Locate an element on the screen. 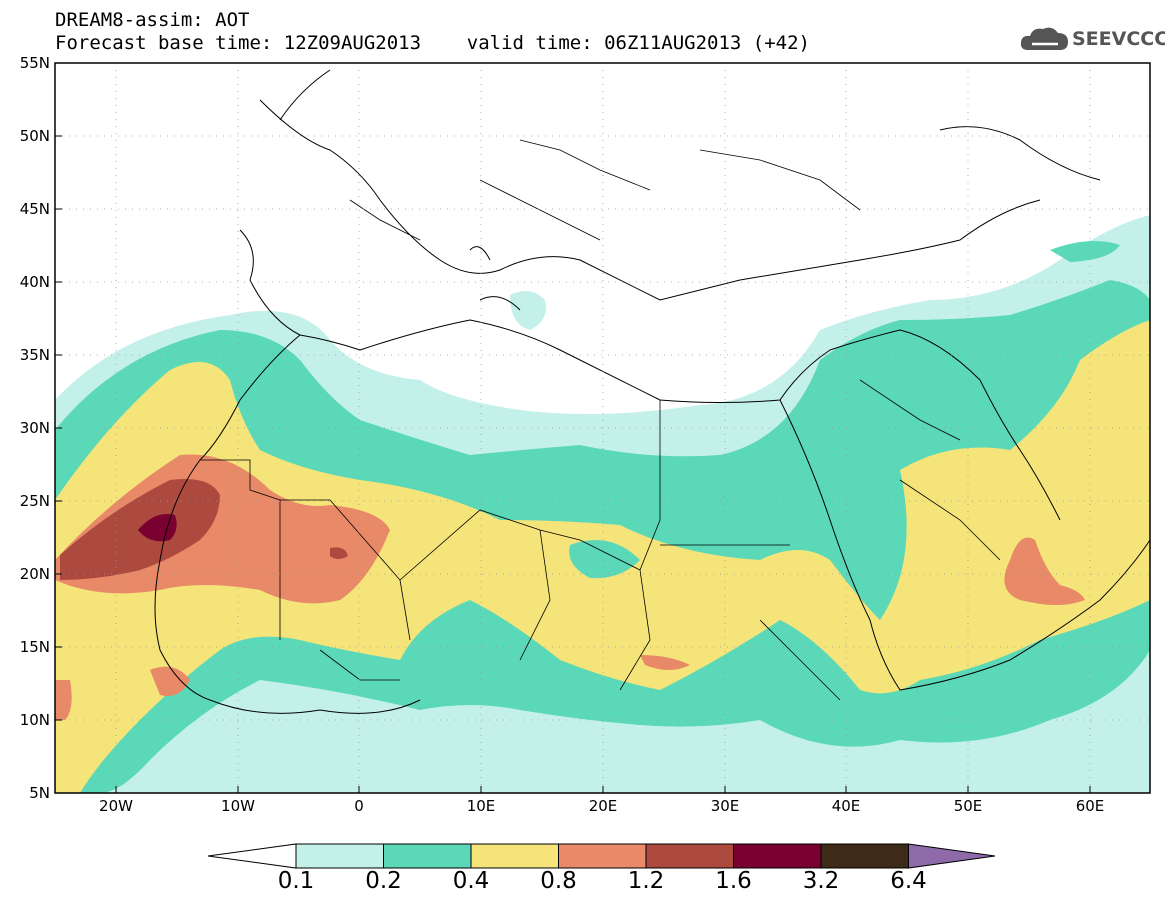 The width and height of the screenshot is (1165, 905). lon-label: 10E is located at coordinates (481, 806).